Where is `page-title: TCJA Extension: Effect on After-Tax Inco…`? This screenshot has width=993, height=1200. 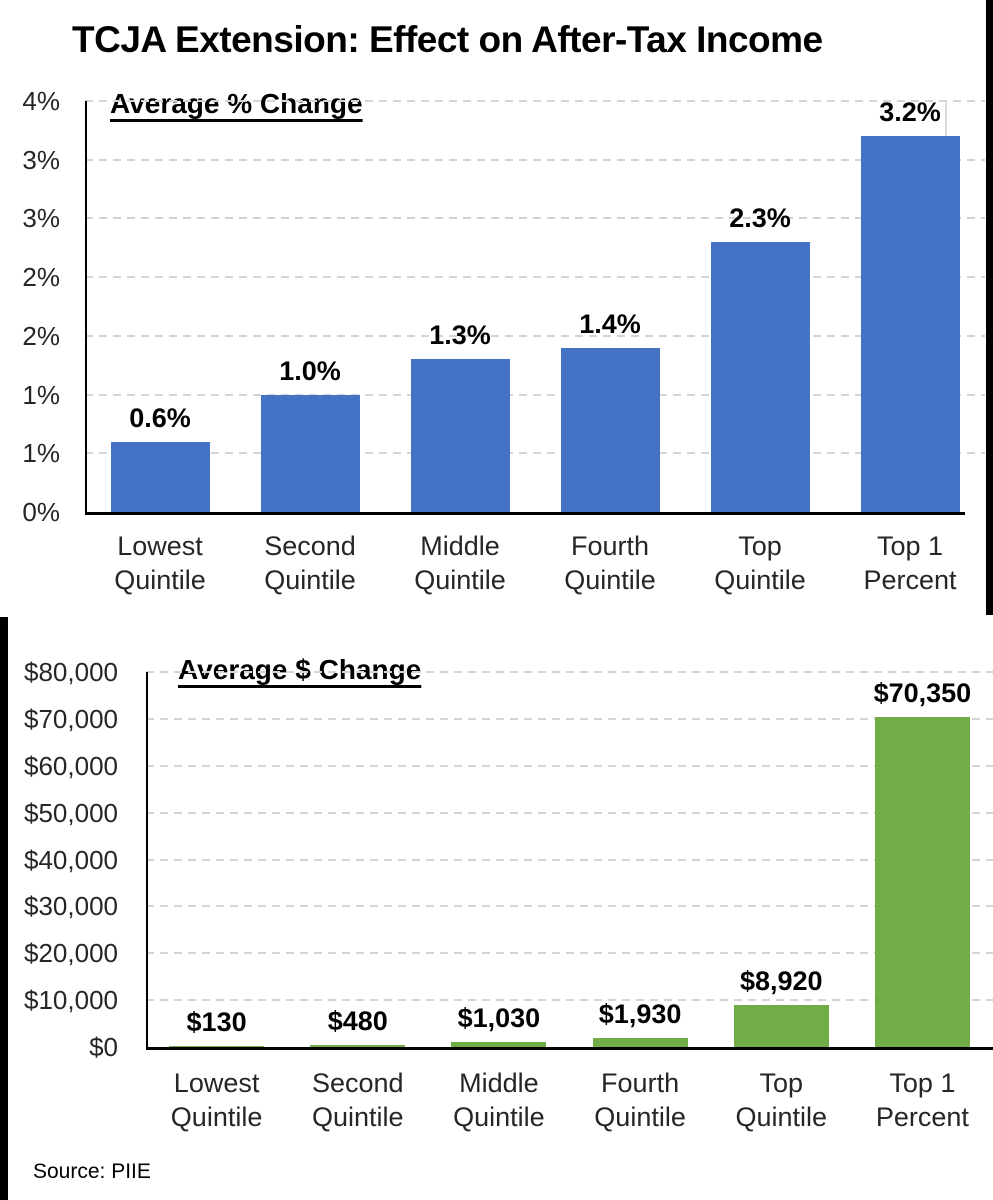 page-title: TCJA Extension: Effect on After-Tax Inco… is located at coordinates (447, 39).